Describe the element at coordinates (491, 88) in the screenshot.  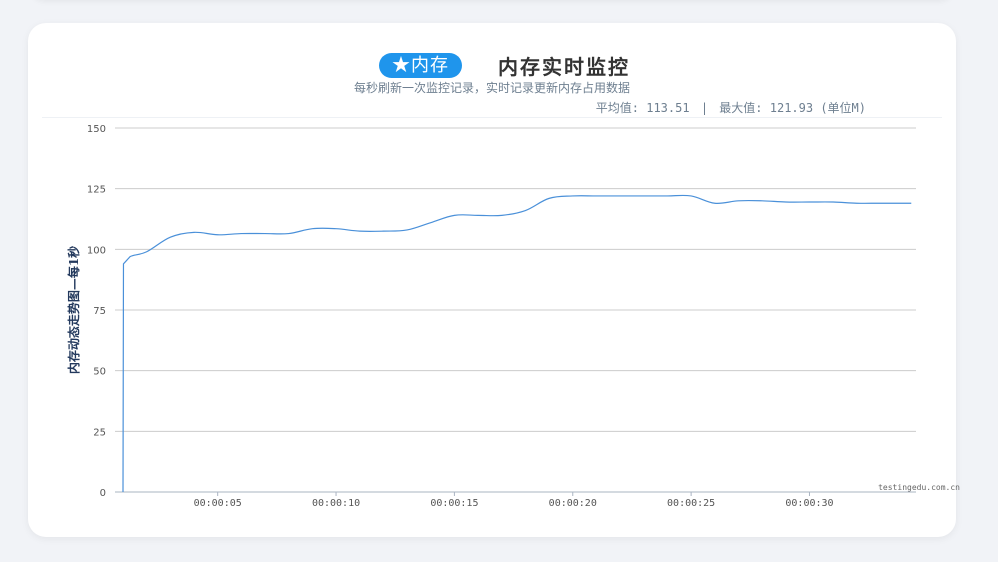
I see `chart-subtitle: 每秒刷新一次监控记录，实时记录更新内存占用数据` at that location.